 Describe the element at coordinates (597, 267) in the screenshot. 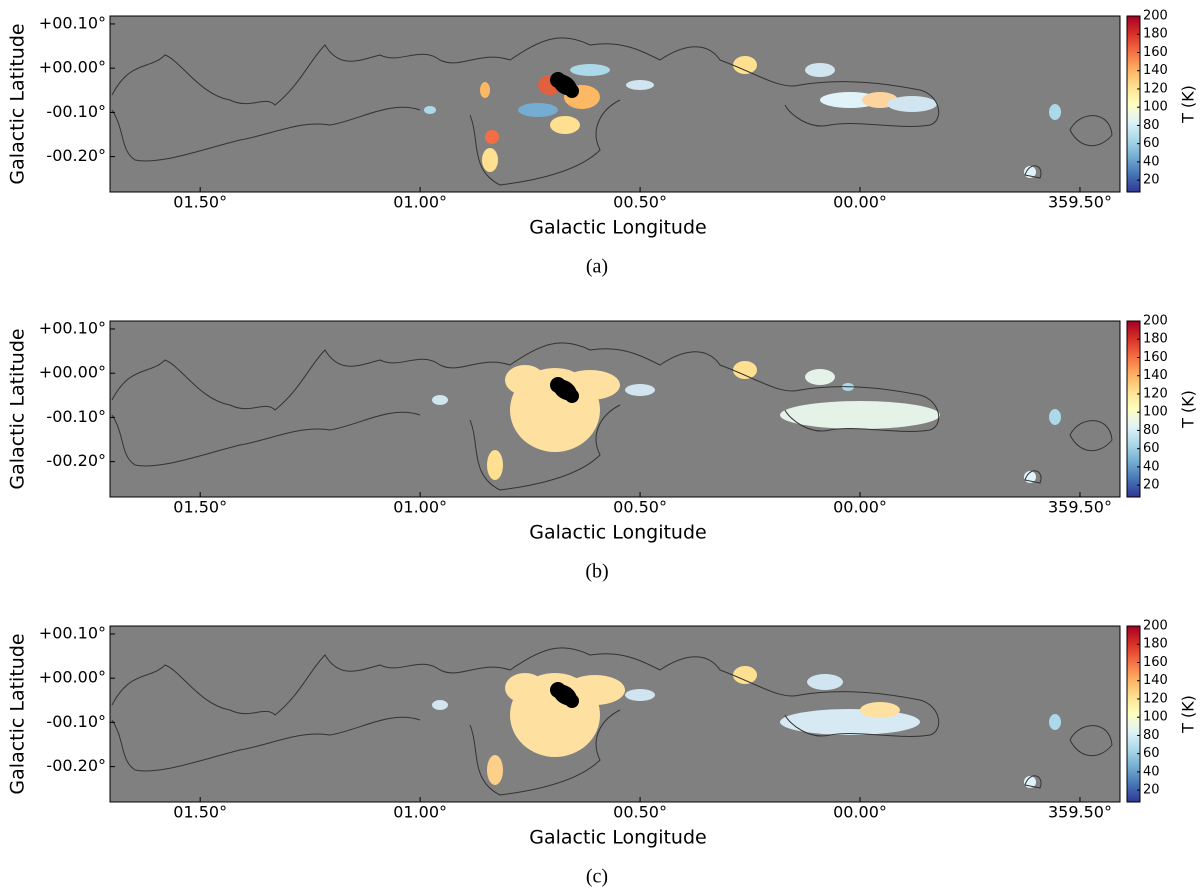

I see `caption: (a)` at that location.